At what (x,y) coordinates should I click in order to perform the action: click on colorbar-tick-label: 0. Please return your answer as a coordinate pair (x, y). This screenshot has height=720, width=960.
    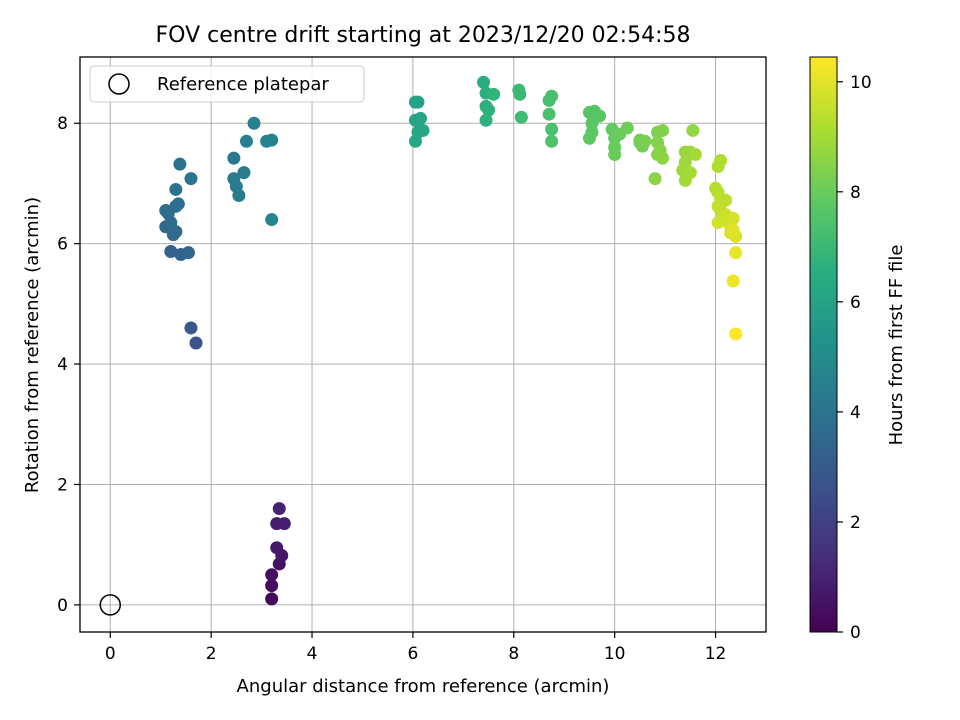
    Looking at the image, I should click on (855, 633).